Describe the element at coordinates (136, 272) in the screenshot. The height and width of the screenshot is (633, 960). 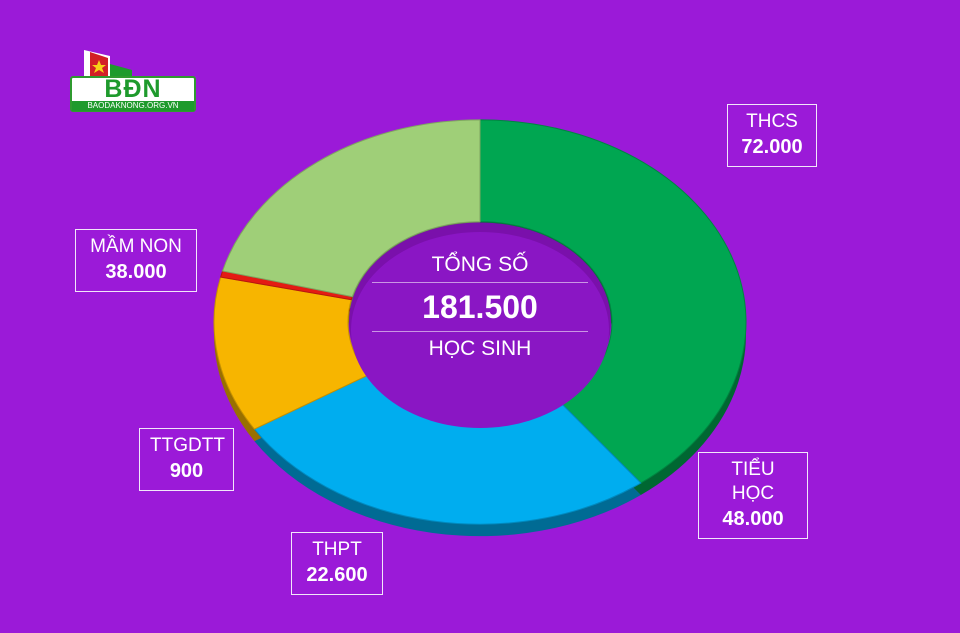
I see `slice-label-value: 38.000` at that location.